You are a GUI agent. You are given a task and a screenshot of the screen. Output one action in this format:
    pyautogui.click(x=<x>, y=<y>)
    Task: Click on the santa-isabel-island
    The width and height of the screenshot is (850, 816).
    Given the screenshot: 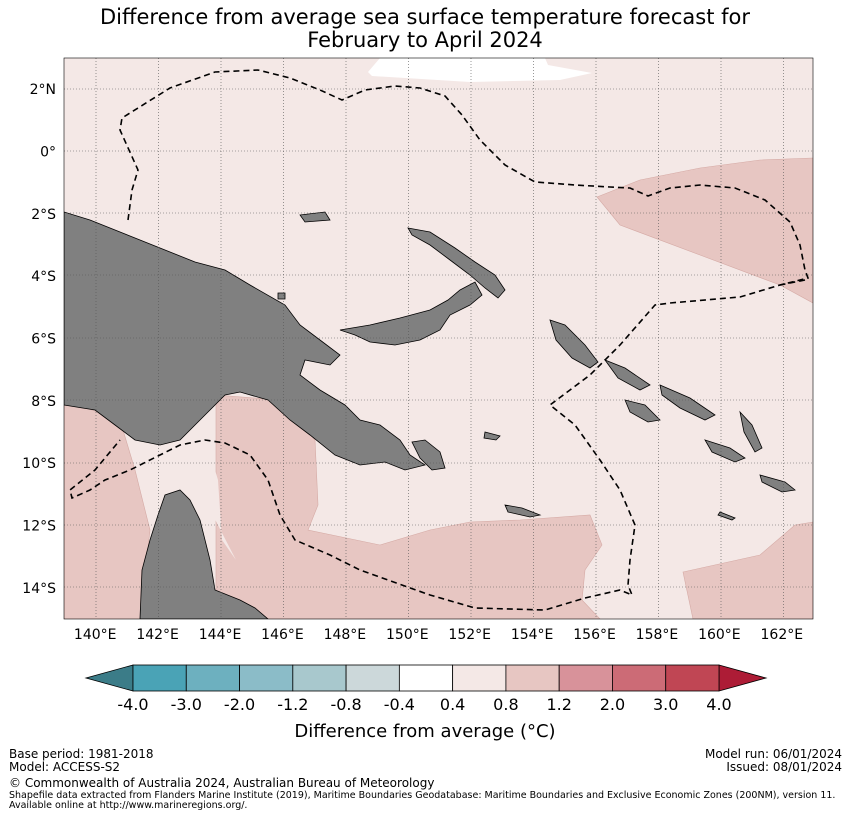 What is the action you would take?
    pyautogui.click(x=687, y=402)
    